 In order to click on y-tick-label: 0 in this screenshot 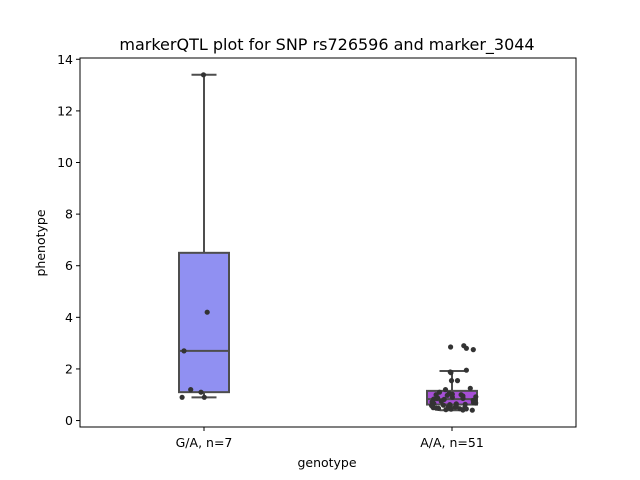, I will do `click(69, 420)`.